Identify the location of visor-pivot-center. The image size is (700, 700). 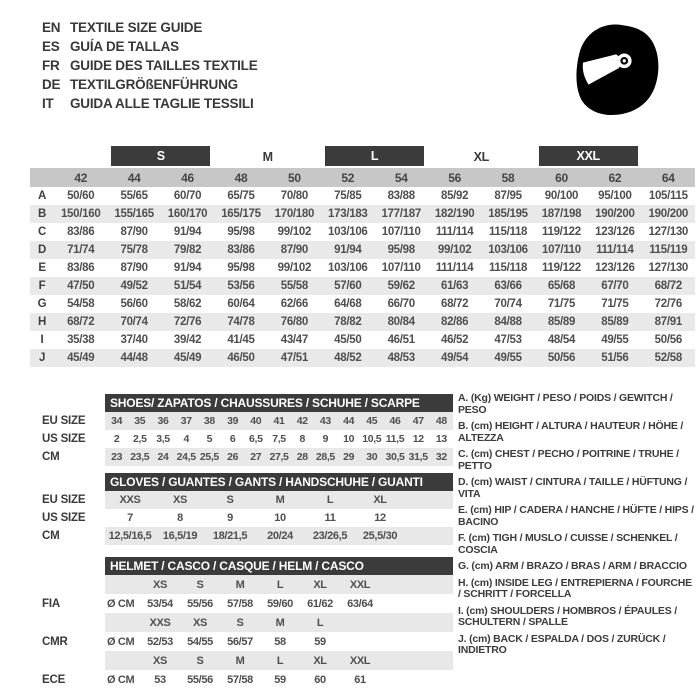
(624, 61).